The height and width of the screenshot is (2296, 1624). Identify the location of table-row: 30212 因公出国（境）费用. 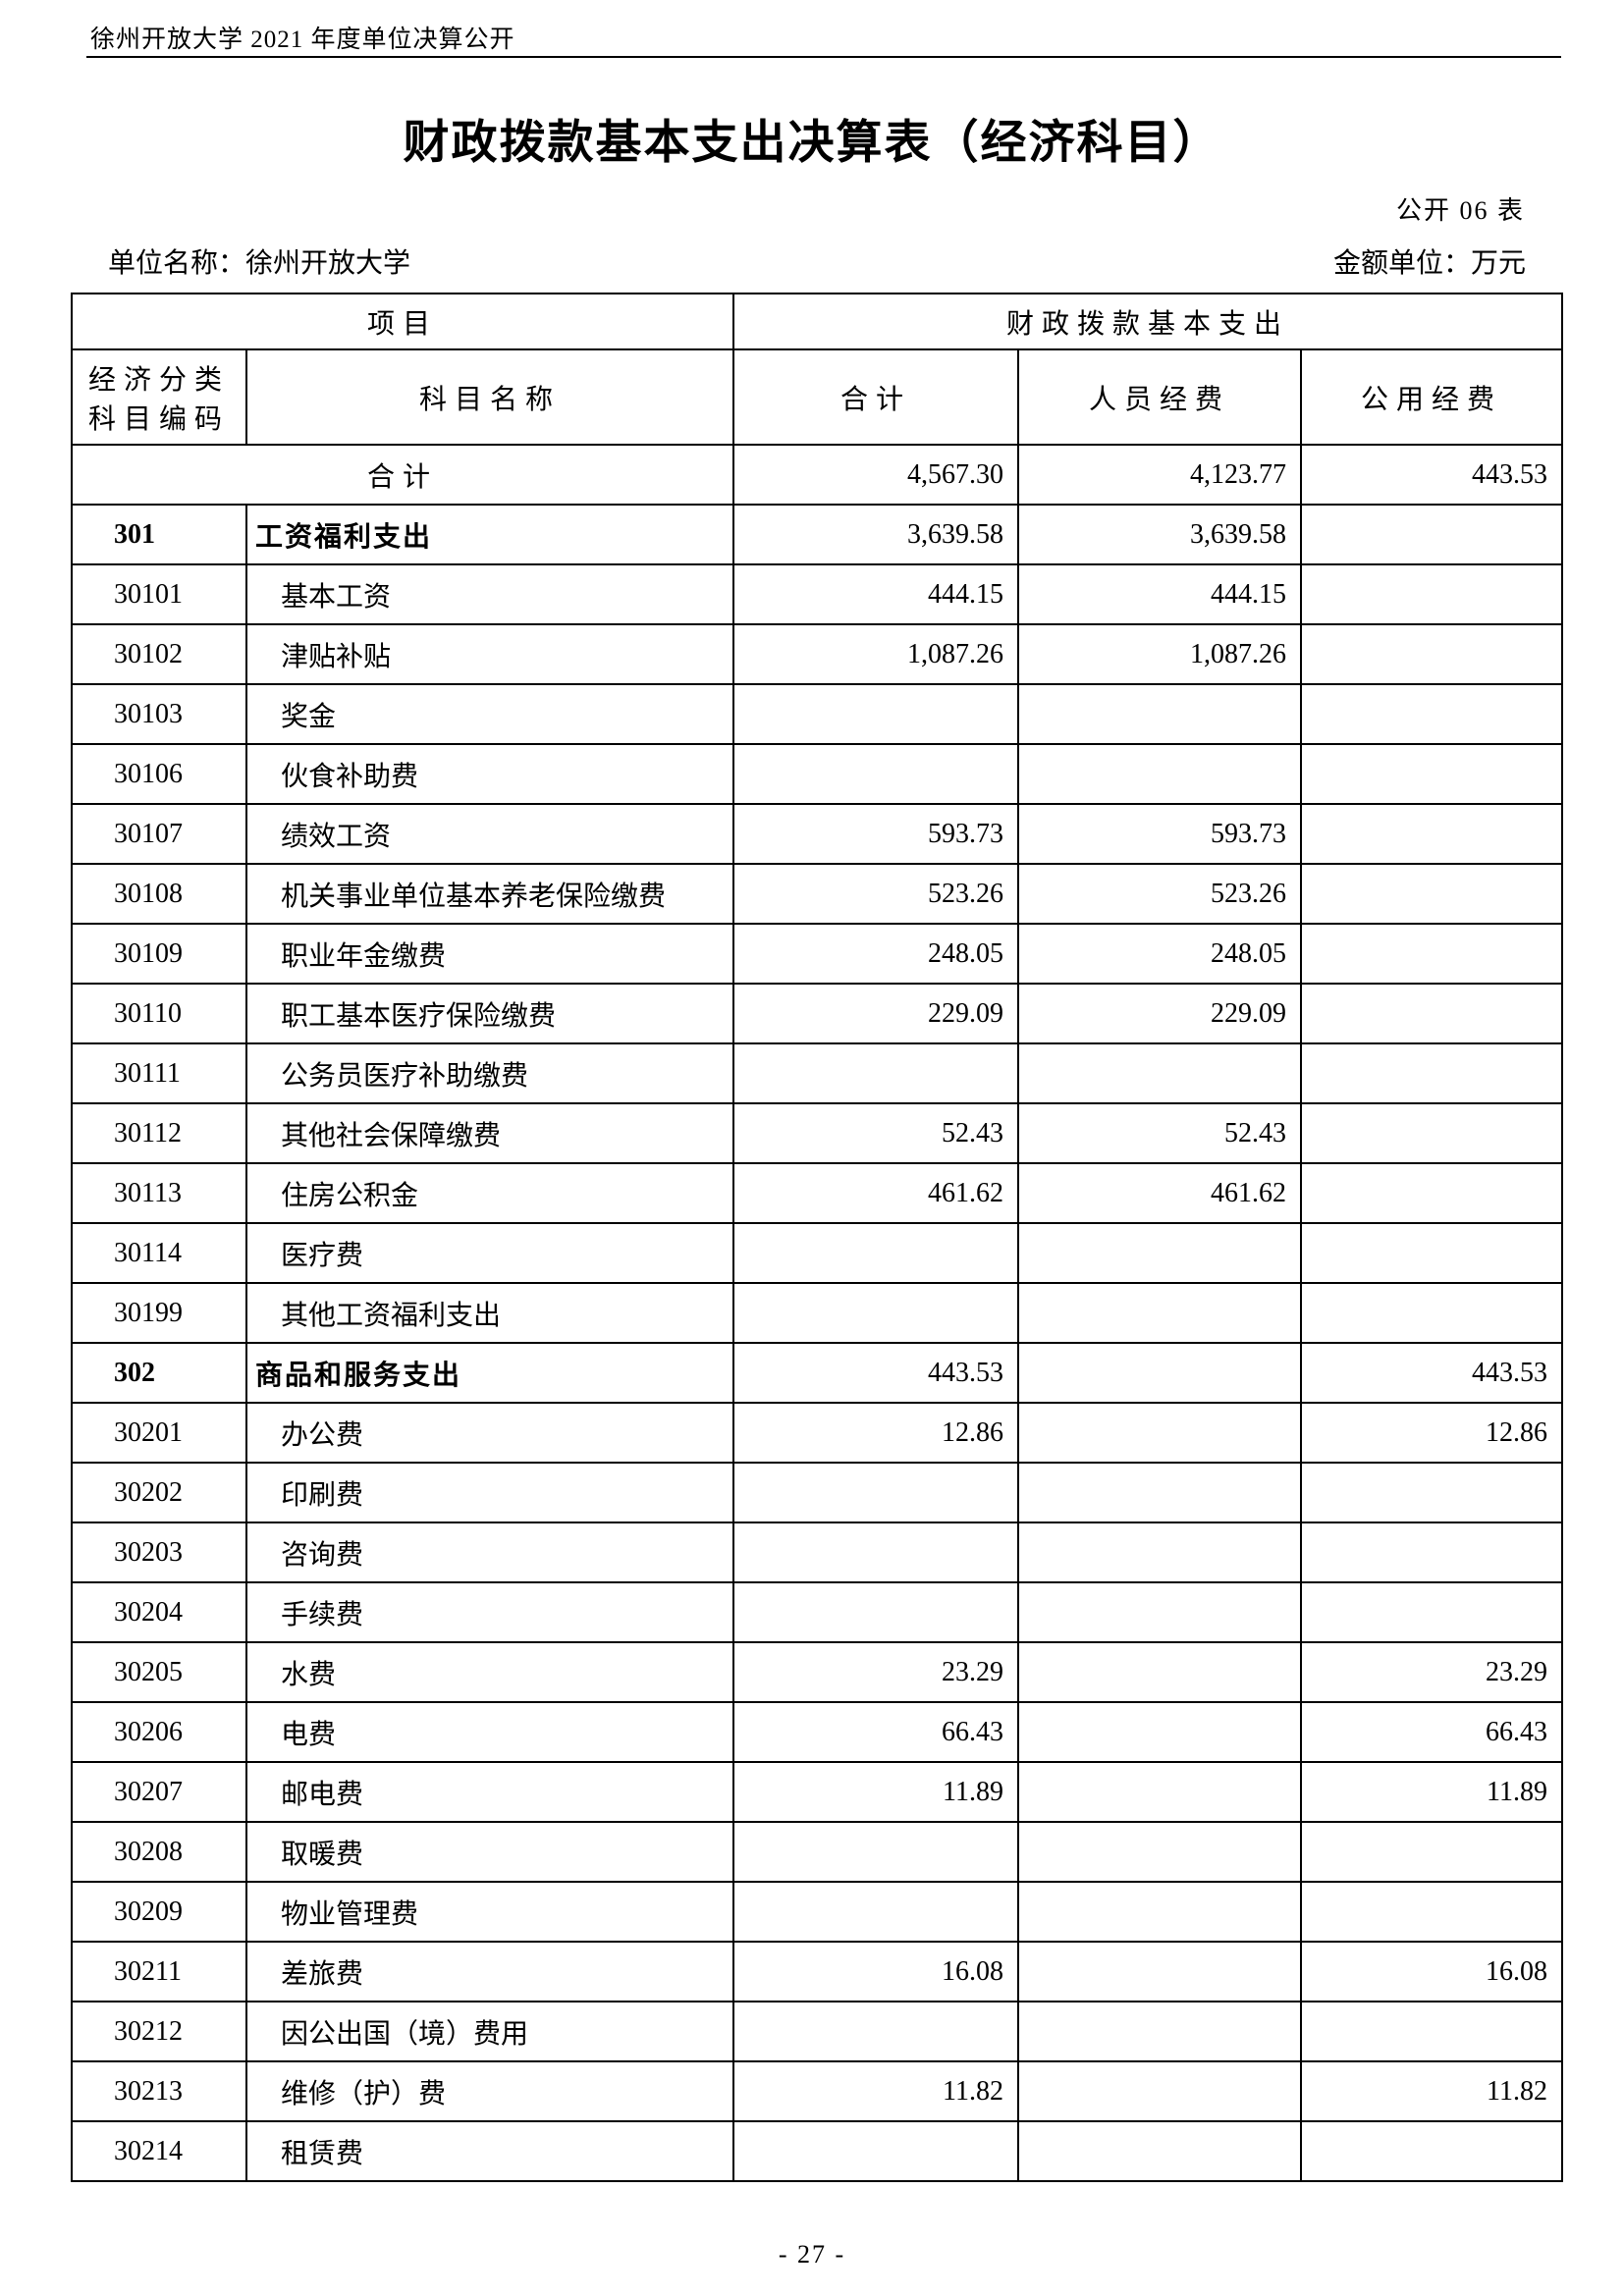
(817, 2032).